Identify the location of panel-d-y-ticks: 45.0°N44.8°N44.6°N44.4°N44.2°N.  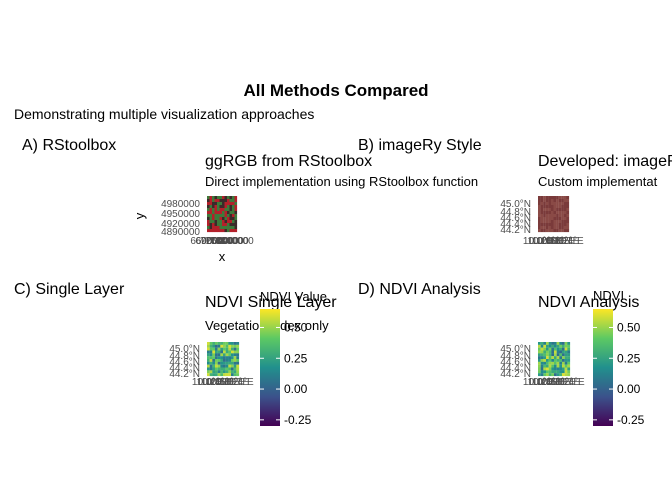
(515, 362).